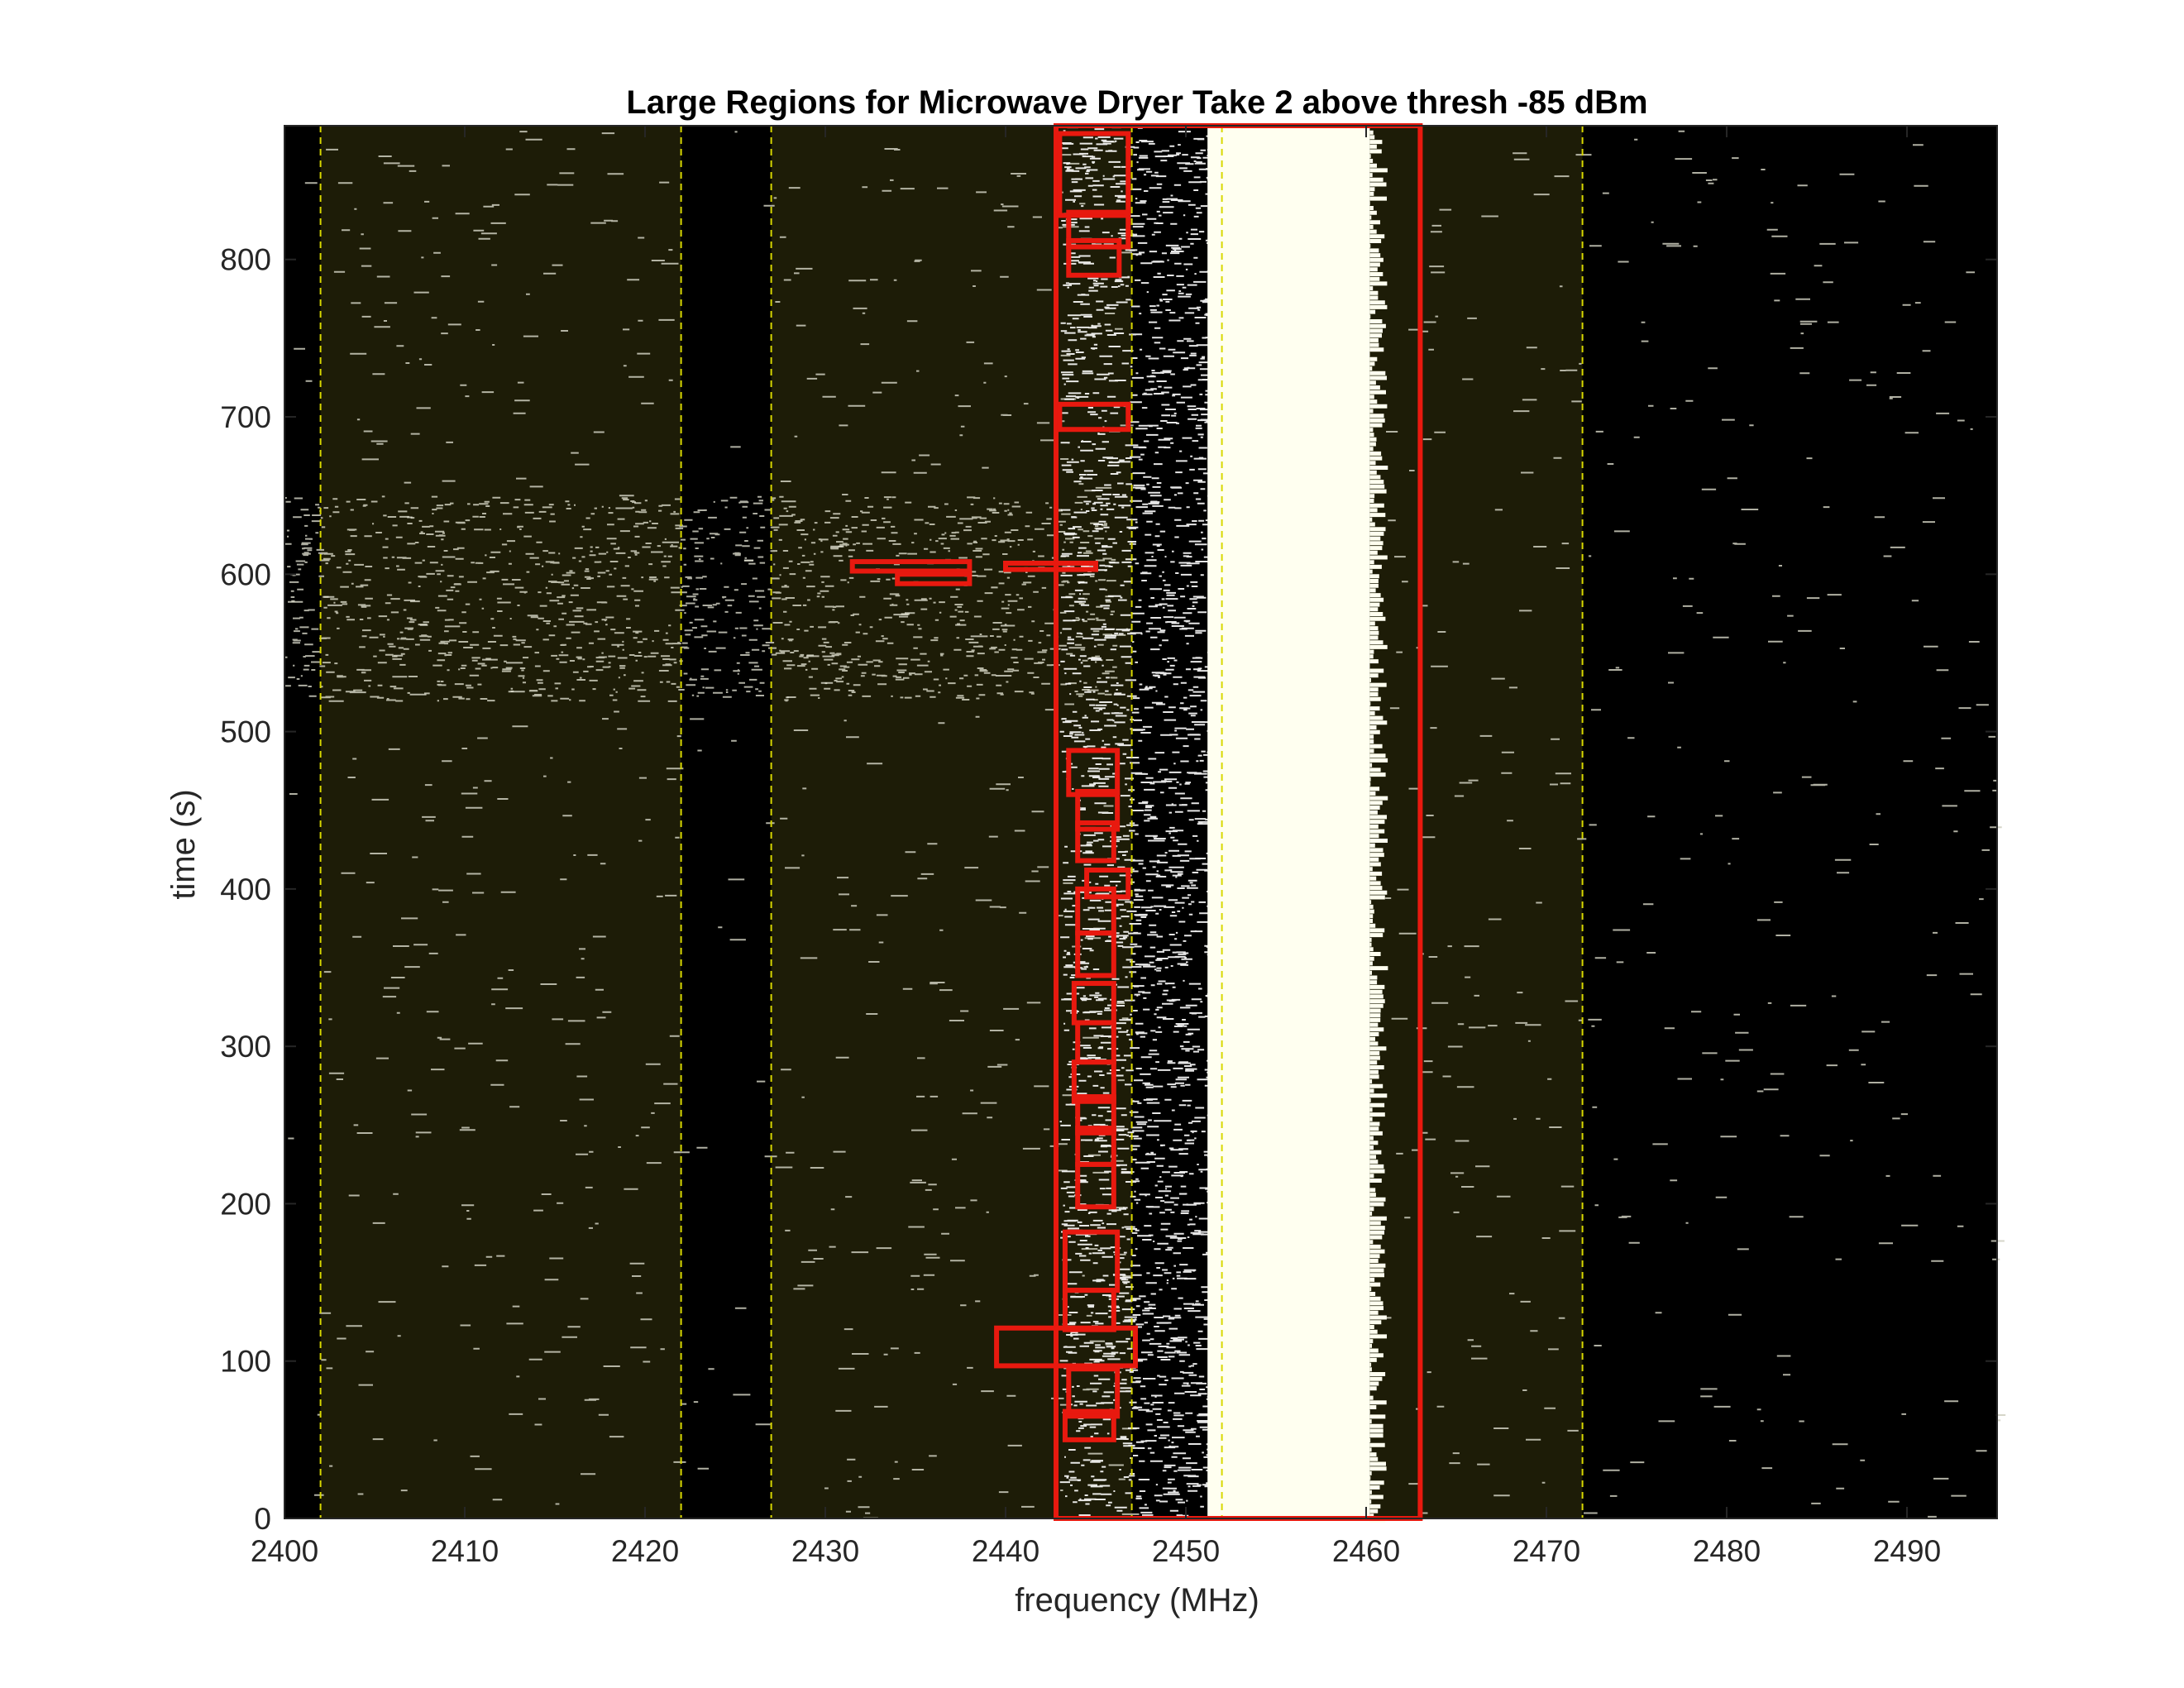  What do you see at coordinates (245, 417) in the screenshot?
I see `y-tick-label-700: 700` at bounding box center [245, 417].